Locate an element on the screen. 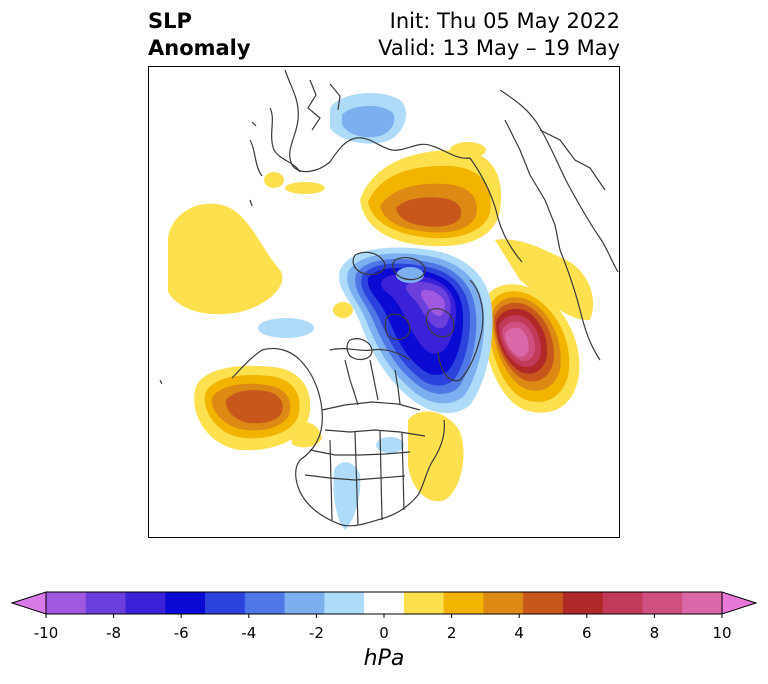 The image size is (768, 684). colorbar-tick-label: 4 is located at coordinates (519, 633).